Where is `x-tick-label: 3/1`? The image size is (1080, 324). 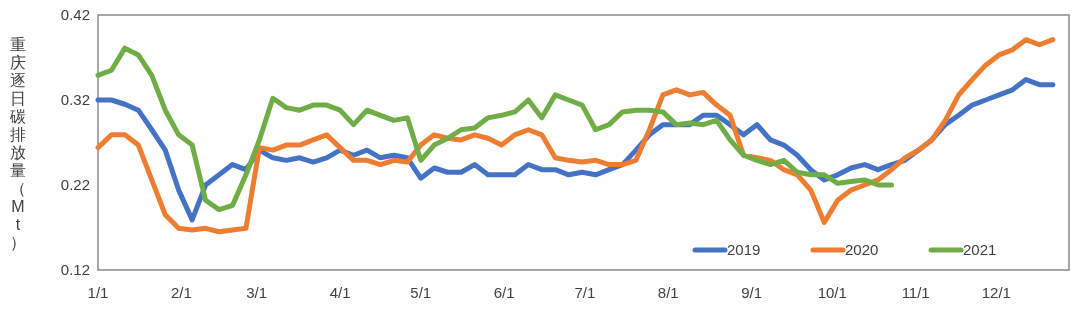 x-tick-label: 3/1 is located at coordinates (257, 292).